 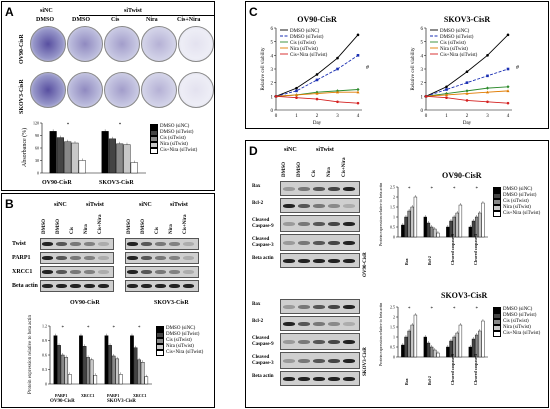 I want to click on legend-label: Cis (siTwist), so click(x=173, y=138).